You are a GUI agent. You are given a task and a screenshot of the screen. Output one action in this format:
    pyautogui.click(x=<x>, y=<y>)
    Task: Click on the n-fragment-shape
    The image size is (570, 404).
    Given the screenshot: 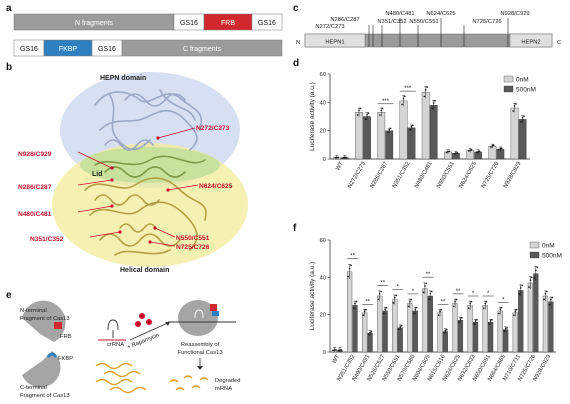 What is the action you would take?
    pyautogui.click(x=44, y=321)
    